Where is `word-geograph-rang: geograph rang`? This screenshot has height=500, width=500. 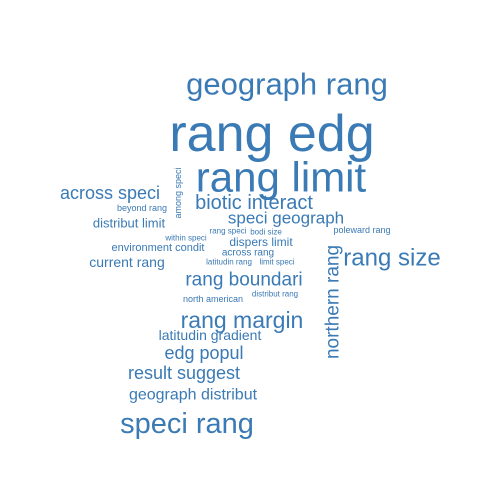
word-geograph-rang: geograph rang is located at coordinates (287, 84).